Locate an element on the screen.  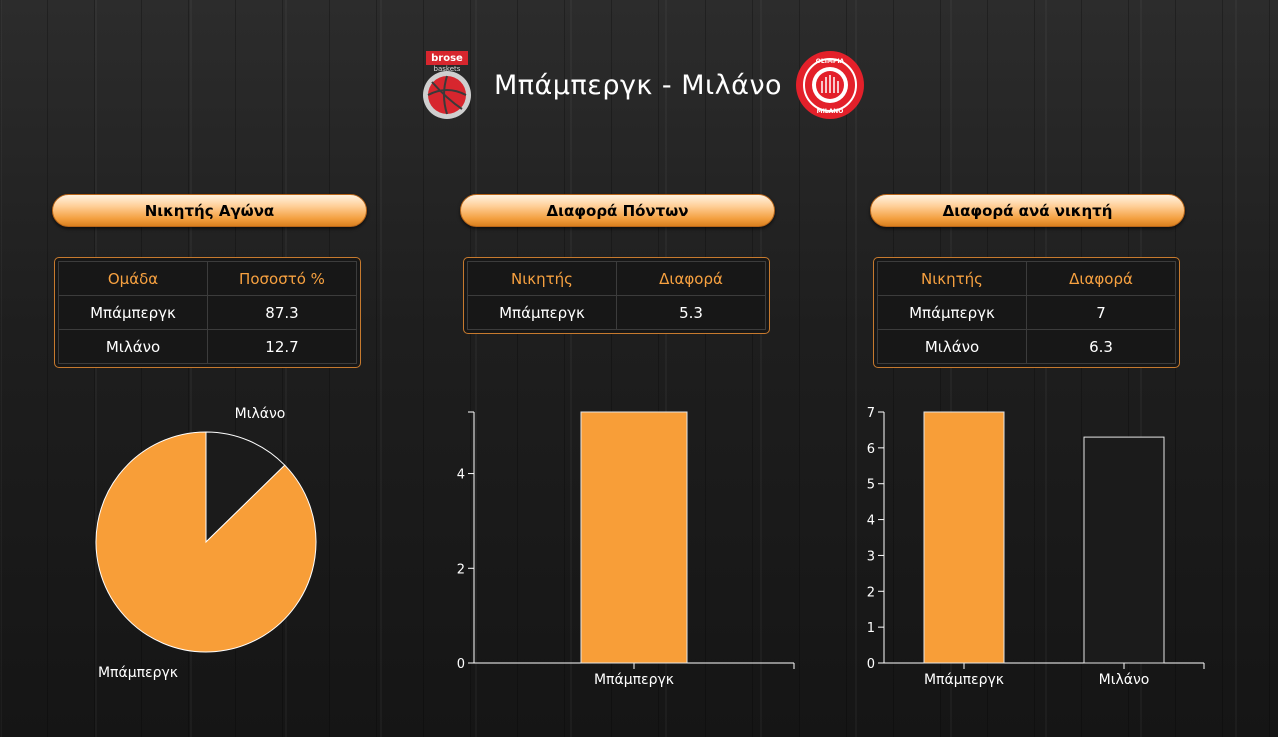
y-tick-label: 7 is located at coordinates (871, 413).